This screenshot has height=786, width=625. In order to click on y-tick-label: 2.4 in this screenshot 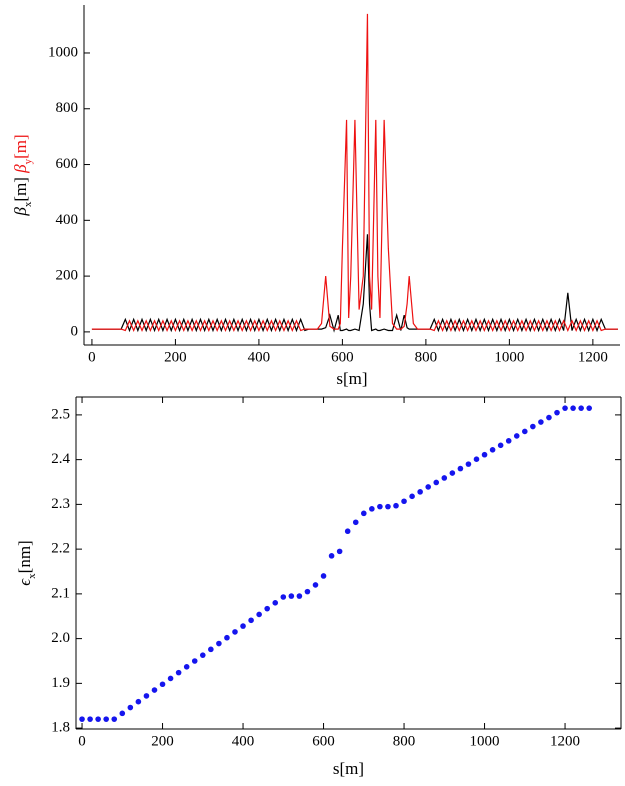, I will do `click(60, 459)`.